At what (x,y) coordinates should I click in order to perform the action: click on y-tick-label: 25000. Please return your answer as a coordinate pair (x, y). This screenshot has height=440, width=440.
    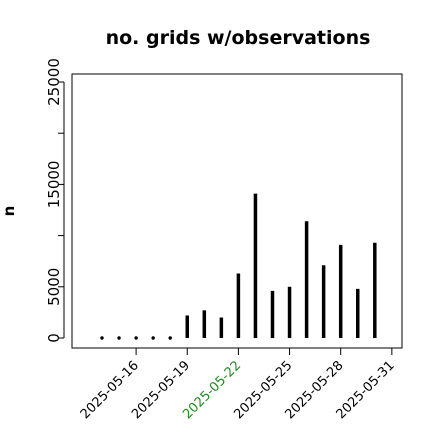
    Looking at the image, I should click on (54, 82).